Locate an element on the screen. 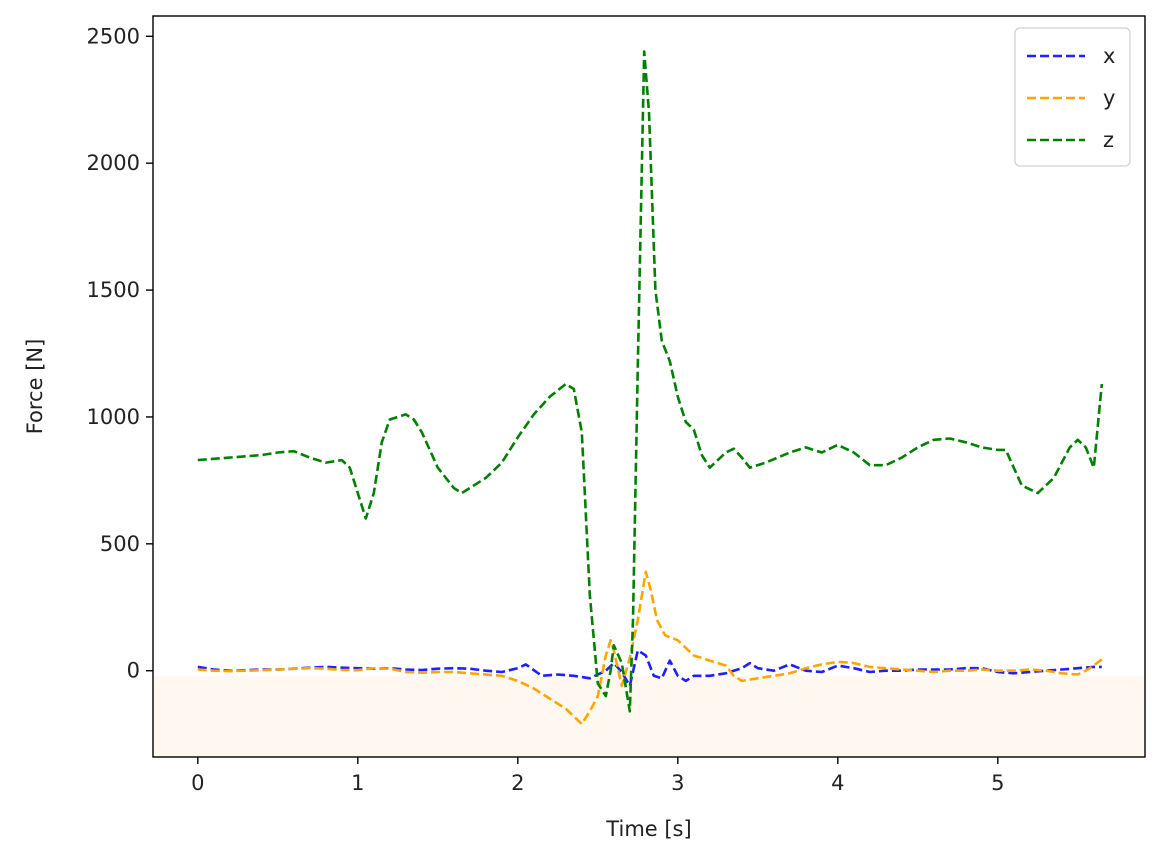  legend: xyz is located at coordinates (1072, 97).